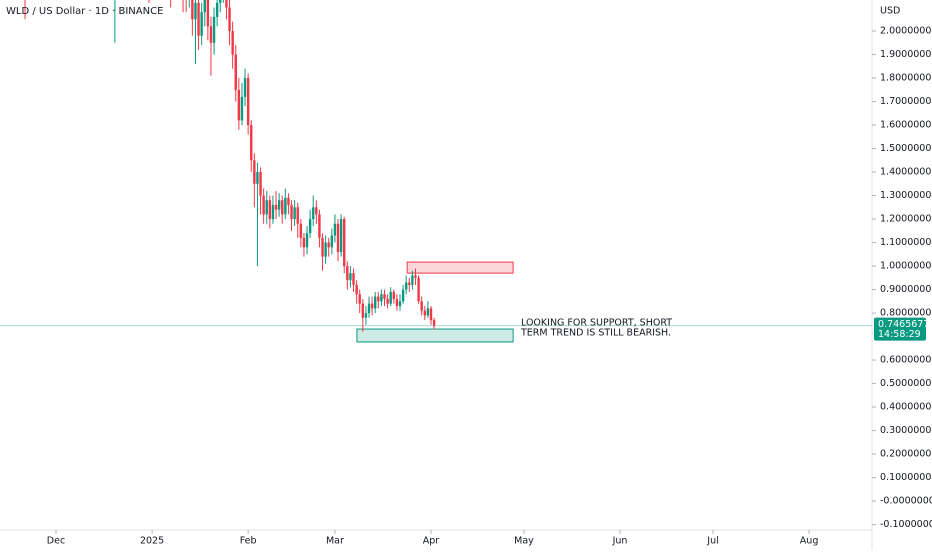 The height and width of the screenshot is (554, 932). What do you see at coordinates (906, 360) in the screenshot?
I see `y-tick-label: 0.60000000` at bounding box center [906, 360].